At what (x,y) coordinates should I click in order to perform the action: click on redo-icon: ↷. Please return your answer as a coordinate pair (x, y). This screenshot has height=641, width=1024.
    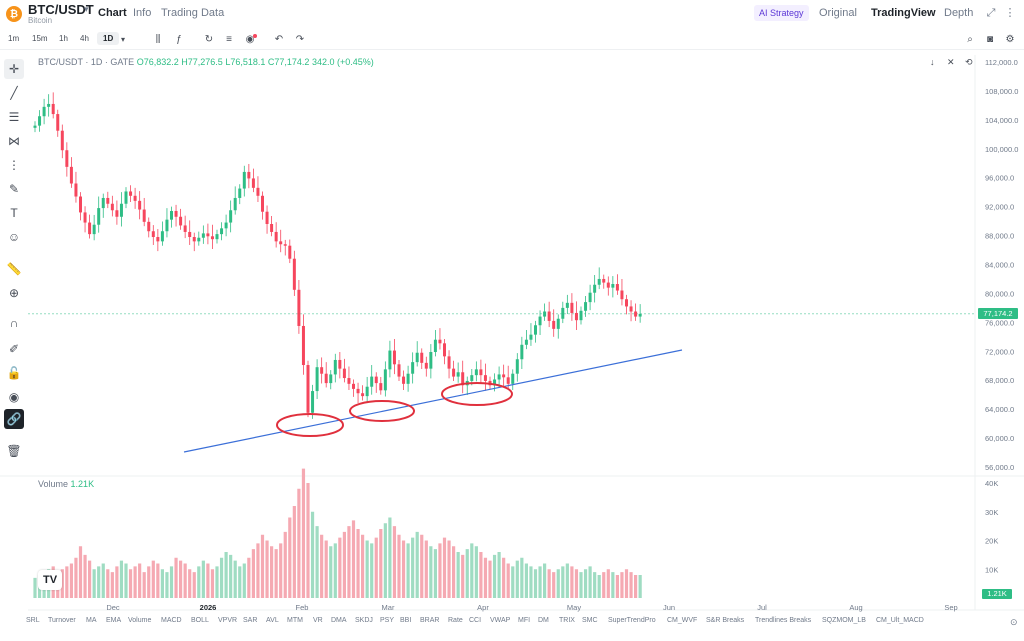
    Looking at the image, I should click on (300, 39).